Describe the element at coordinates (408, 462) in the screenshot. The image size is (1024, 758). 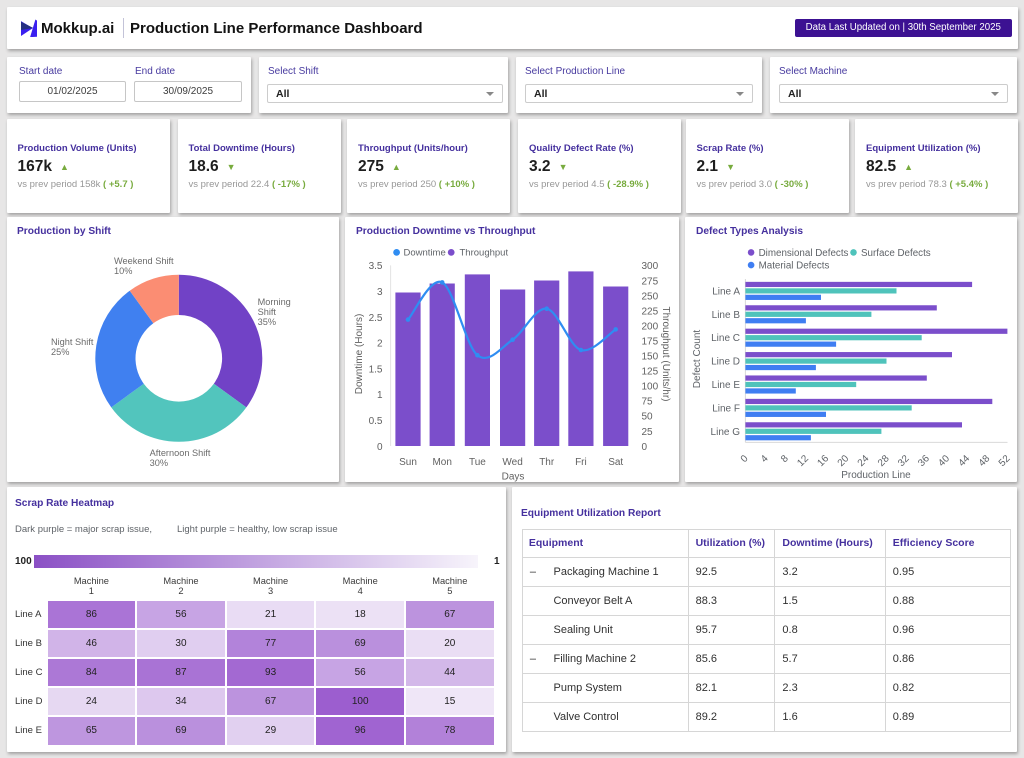
I see `svg-text: Sun` at that location.